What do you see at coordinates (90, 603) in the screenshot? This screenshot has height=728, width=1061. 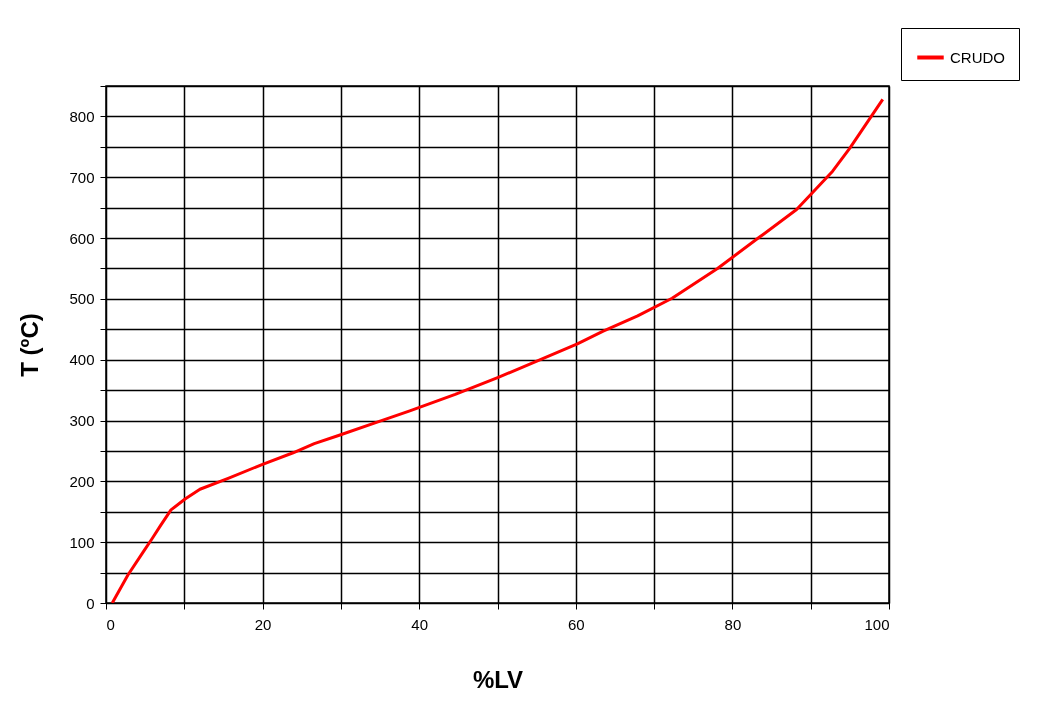 I see `y-tick-label: 0` at bounding box center [90, 603].